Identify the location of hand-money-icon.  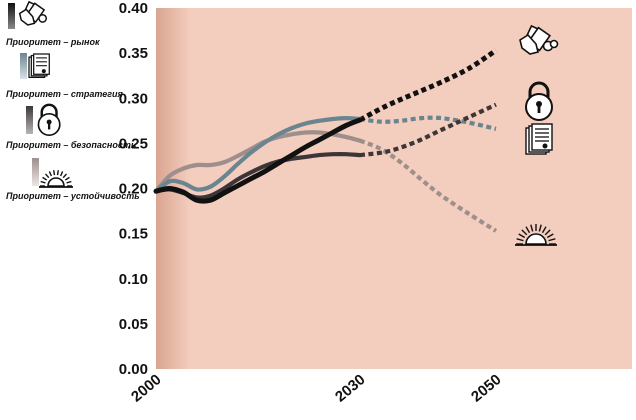
(539, 39).